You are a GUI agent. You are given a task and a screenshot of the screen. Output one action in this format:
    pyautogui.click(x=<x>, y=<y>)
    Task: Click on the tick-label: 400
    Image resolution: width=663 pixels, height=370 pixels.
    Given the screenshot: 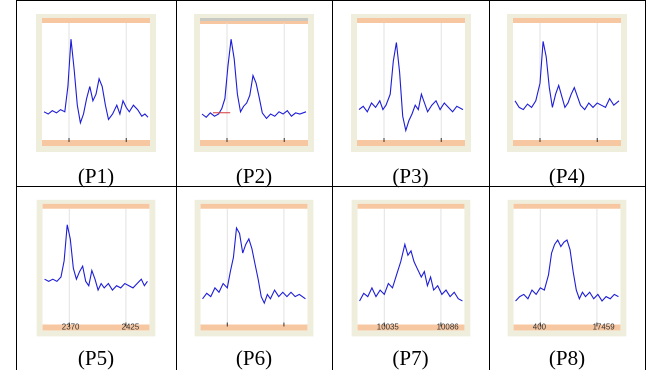 What is the action you would take?
    pyautogui.click(x=540, y=326)
    